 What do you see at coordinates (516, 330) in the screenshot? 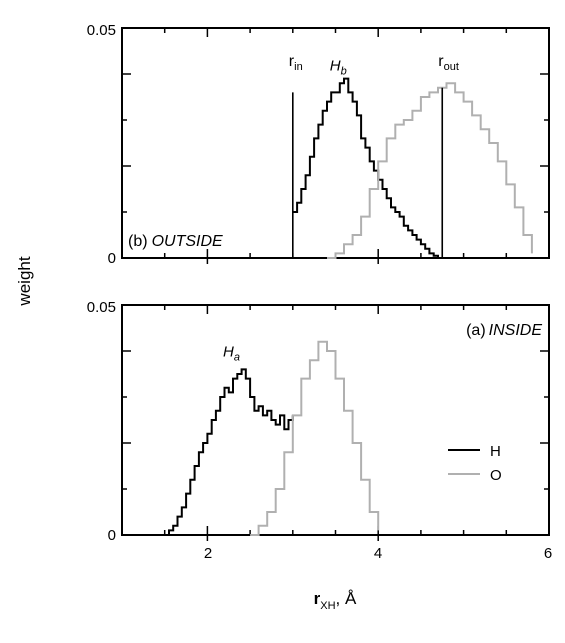
I see `panel-a-label-text: INSIDE` at bounding box center [516, 330].